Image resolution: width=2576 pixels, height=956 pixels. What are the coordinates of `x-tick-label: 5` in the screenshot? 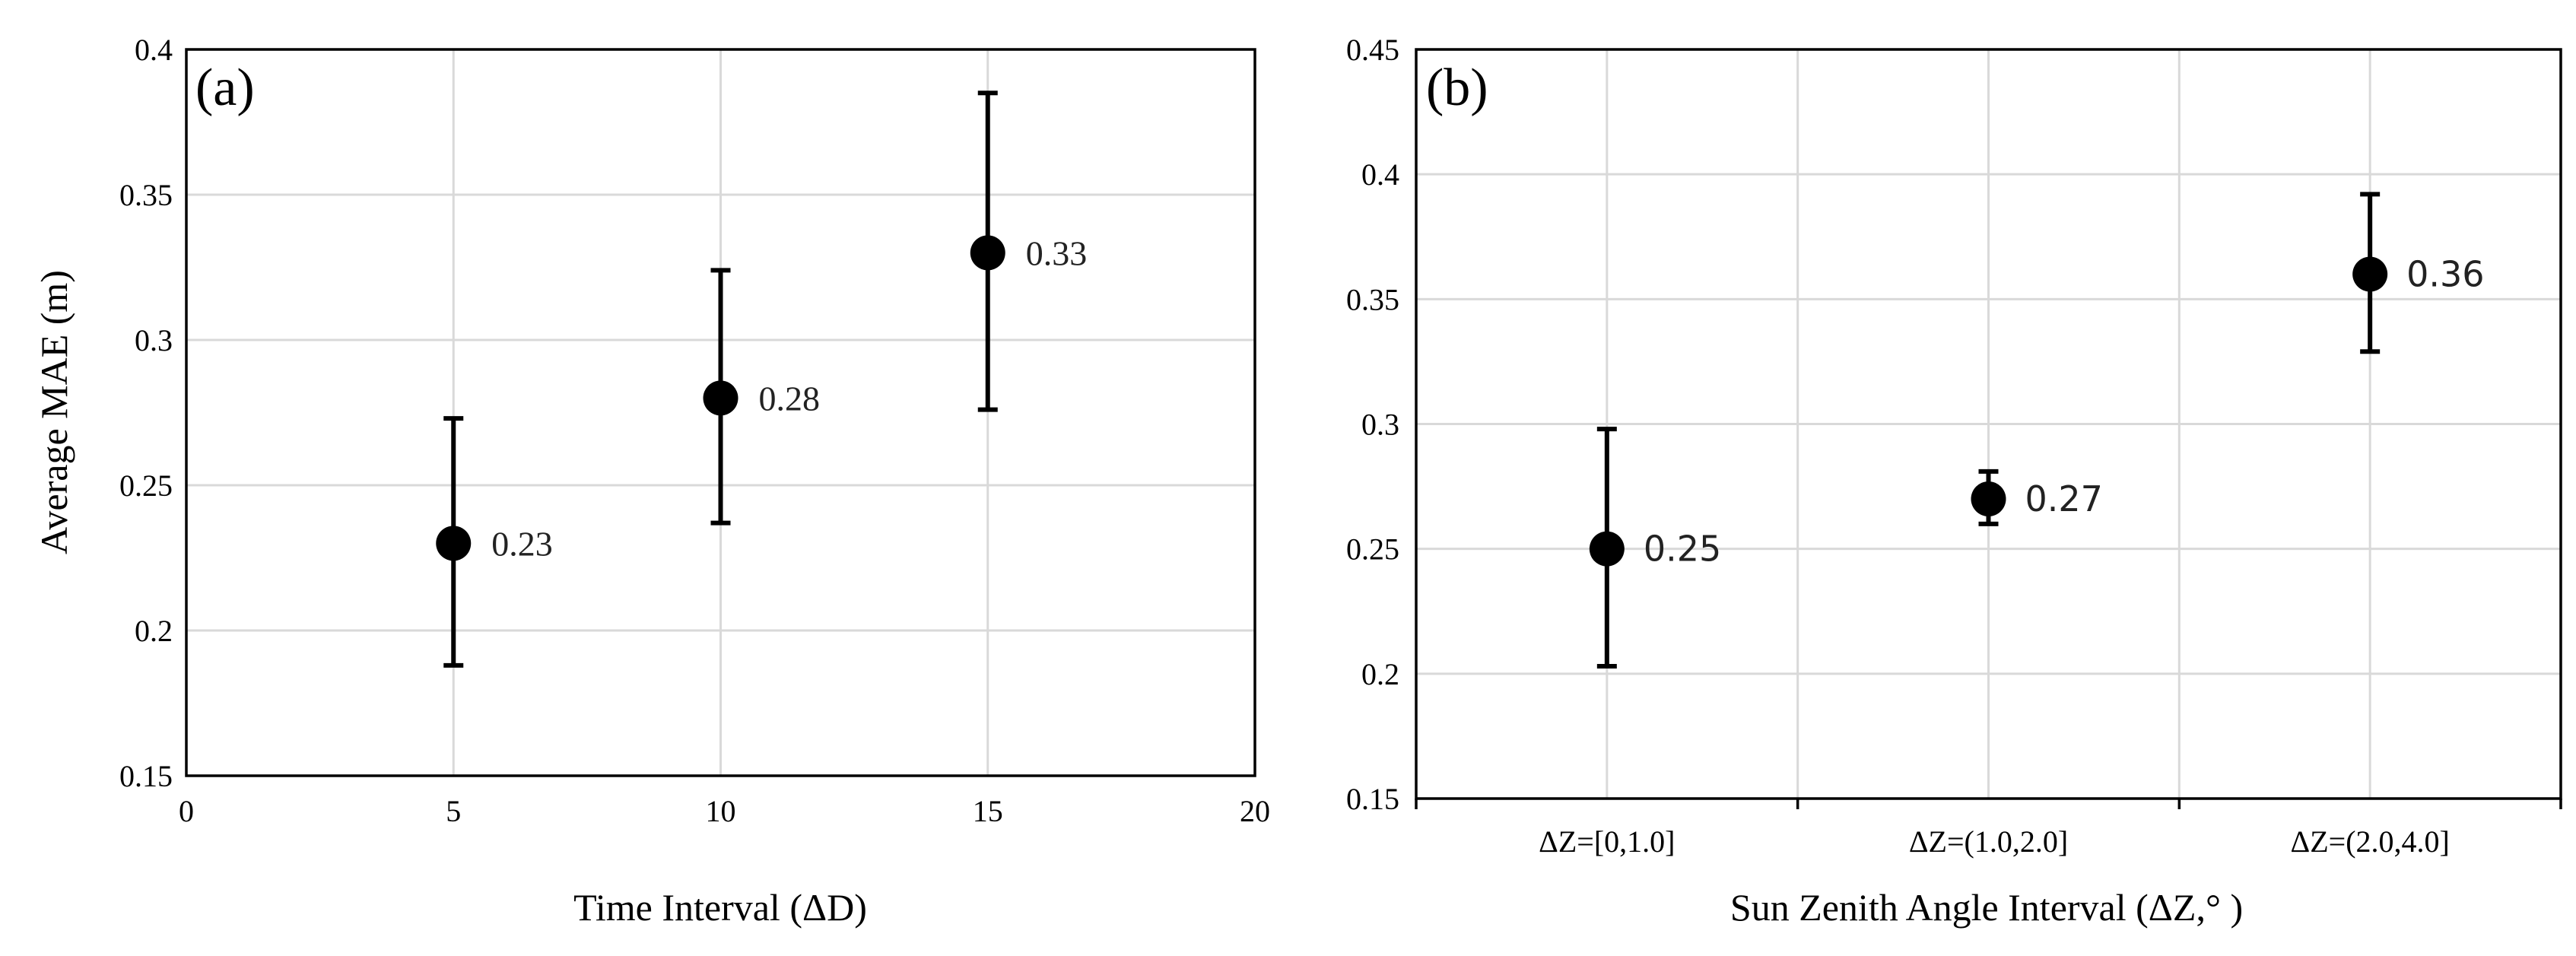 It's located at (453, 811).